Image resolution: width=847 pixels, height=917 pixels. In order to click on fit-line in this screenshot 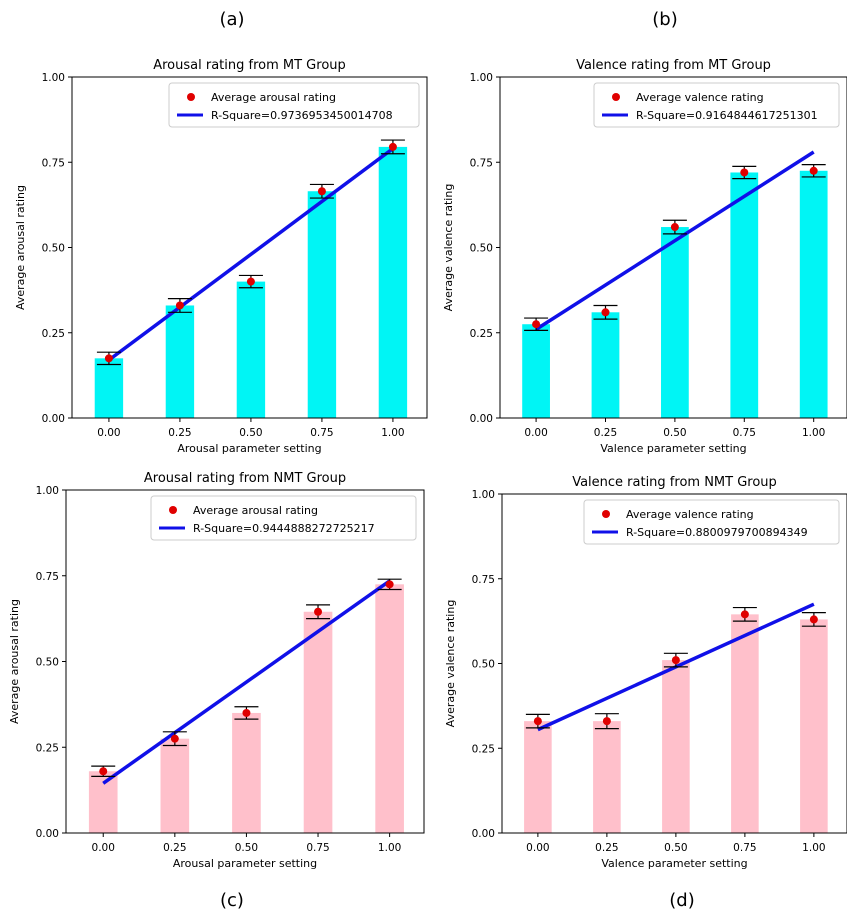, I will do `click(250, 254)`.